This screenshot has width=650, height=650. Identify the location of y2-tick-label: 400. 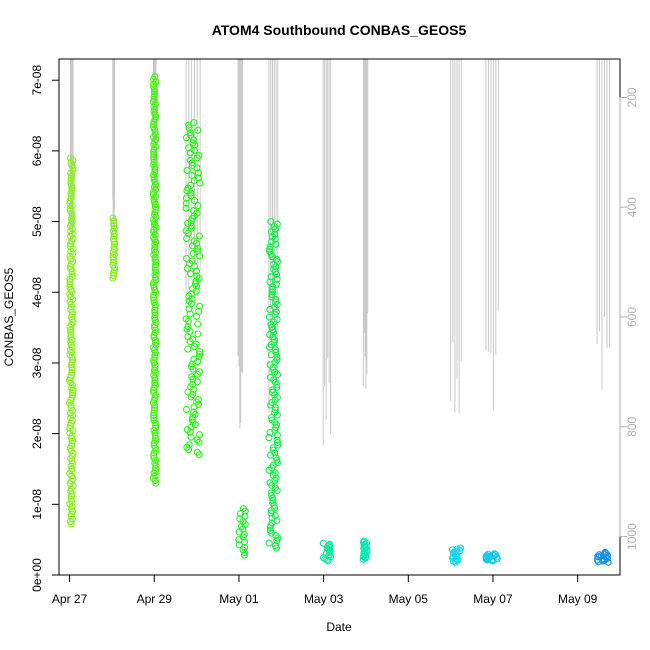
(632, 207).